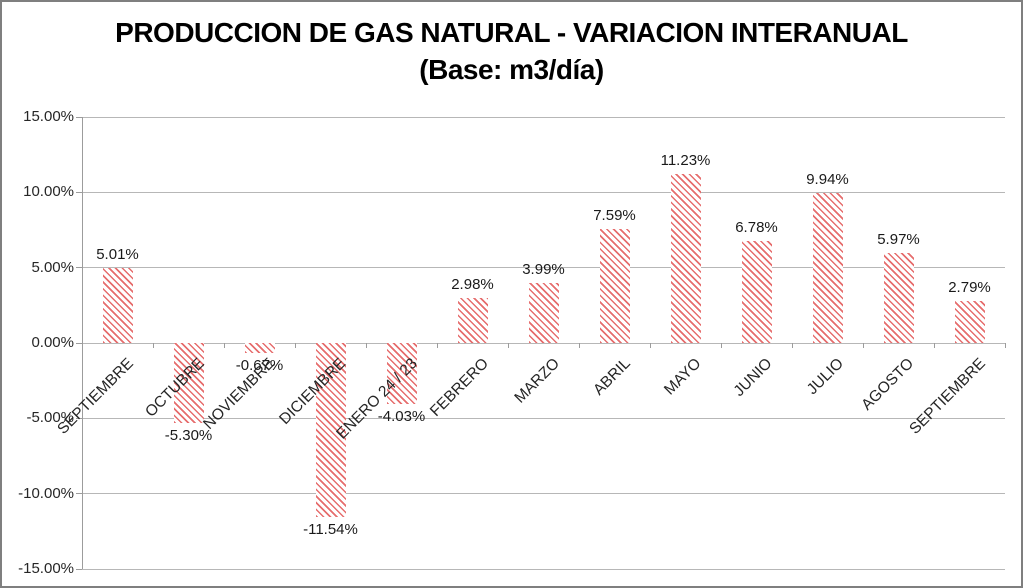 The height and width of the screenshot is (588, 1023). What do you see at coordinates (117, 254) in the screenshot?
I see `bar-value-label: 5.01%` at bounding box center [117, 254].